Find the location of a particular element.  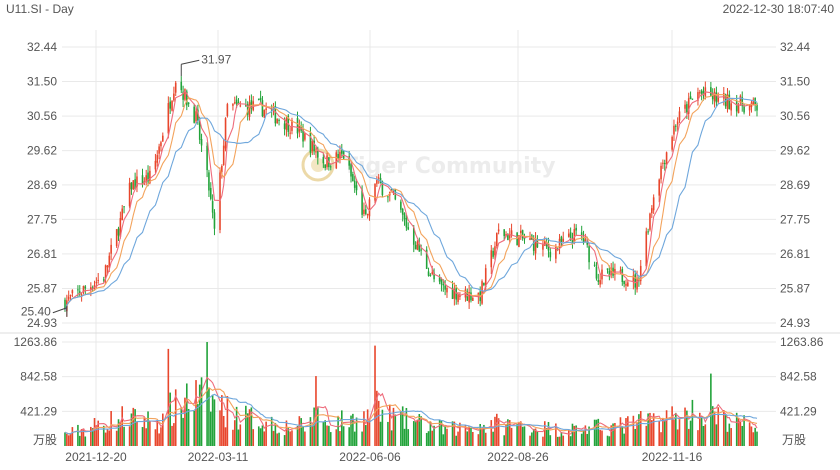

volume-ma5-line is located at coordinates (411, 405).